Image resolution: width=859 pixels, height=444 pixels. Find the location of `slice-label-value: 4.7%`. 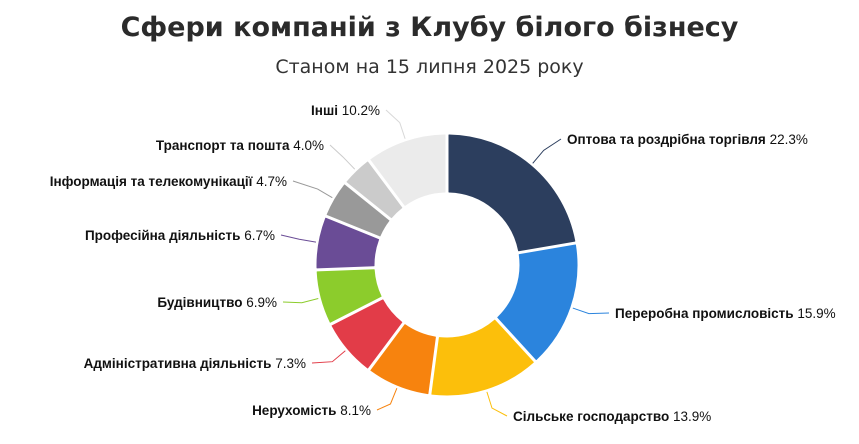

slice-label-value: 4.7% is located at coordinates (271, 181).